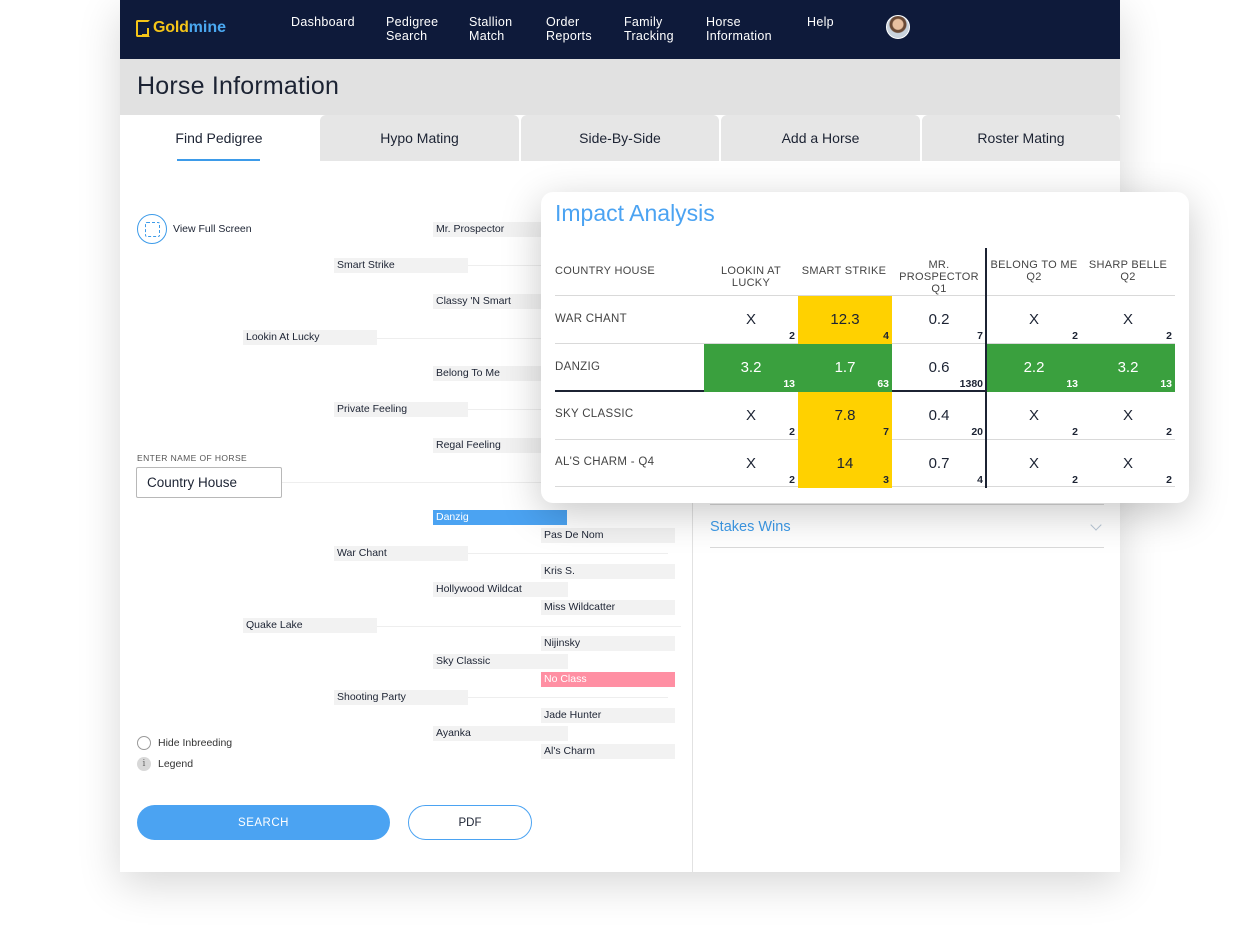 This screenshot has width=1240, height=948. What do you see at coordinates (192, 458) in the screenshot?
I see `horse-name-label: ENTER NAME OF HORSE` at bounding box center [192, 458].